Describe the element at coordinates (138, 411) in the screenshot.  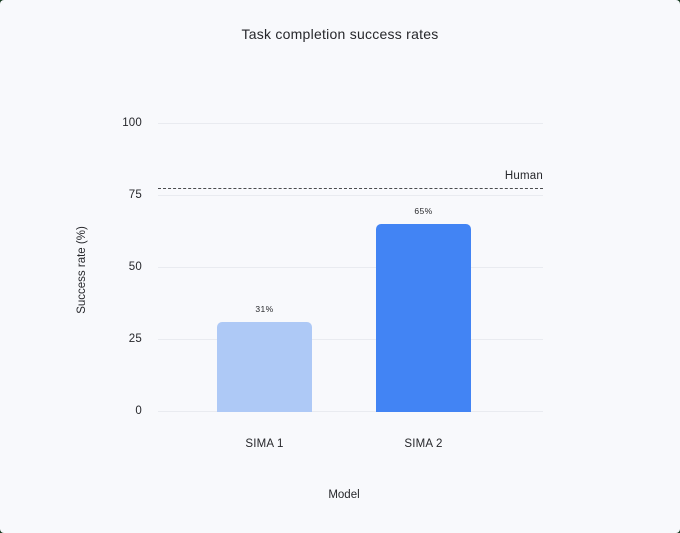
I see `y-tick-label-0: 0` at that location.